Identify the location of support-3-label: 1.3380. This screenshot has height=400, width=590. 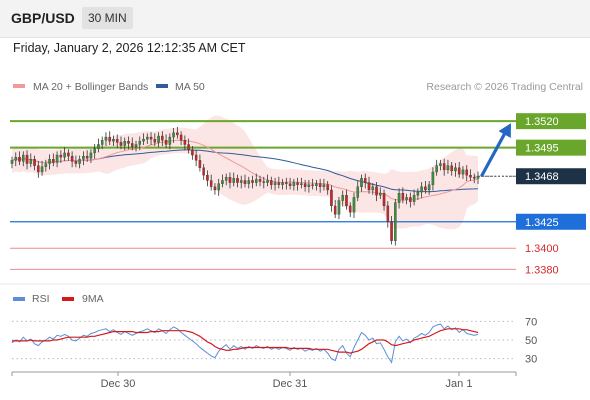
(542, 270).